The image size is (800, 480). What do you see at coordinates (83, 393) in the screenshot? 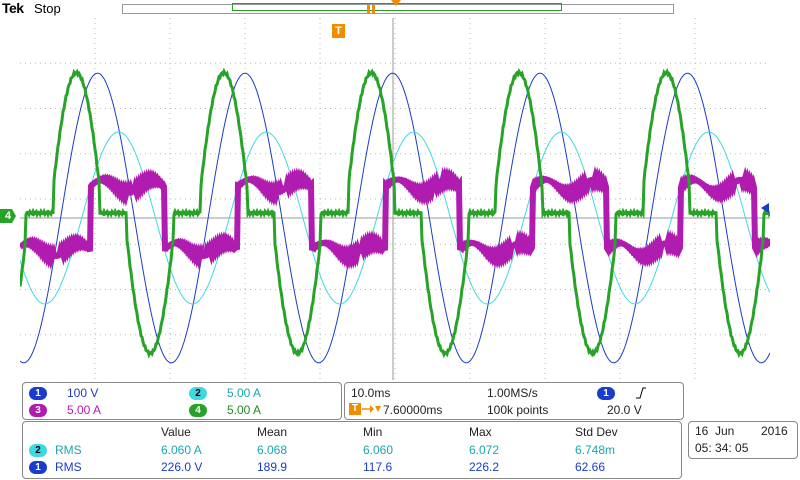
I see `ch1-scale: 100 V` at bounding box center [83, 393].